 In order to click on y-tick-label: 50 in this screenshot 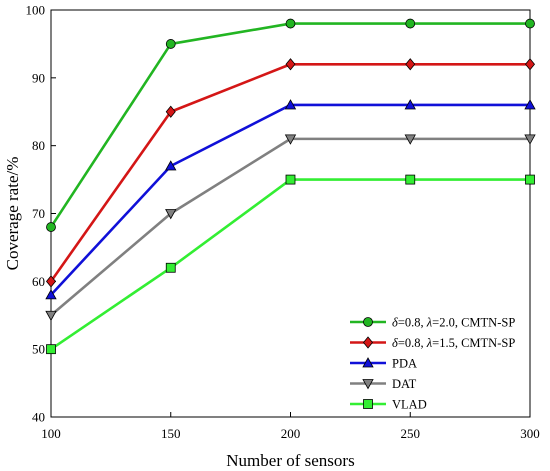, I will do `click(38, 349)`.